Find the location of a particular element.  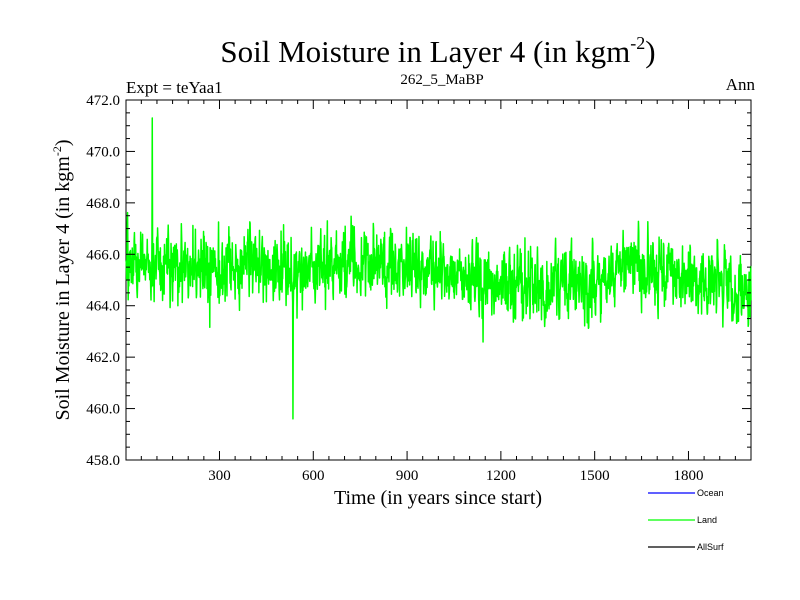

y-tick-label: 458.0 is located at coordinates (103, 461).